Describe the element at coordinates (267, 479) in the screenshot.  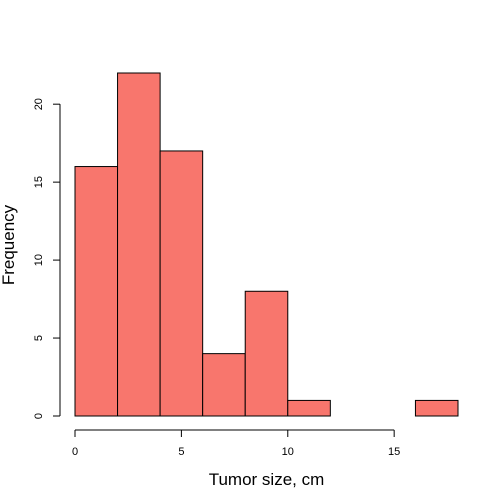
I see `x-axis-title: Tumor size, cm` at that location.